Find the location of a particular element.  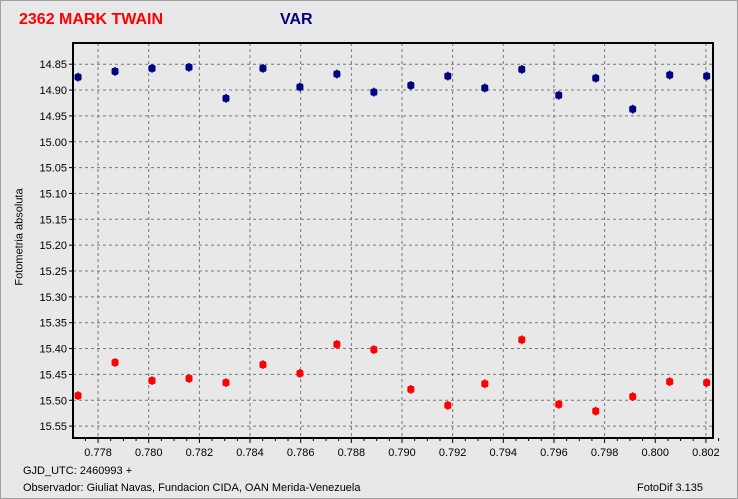

y-tick-label: 15.45 is located at coordinates (53, 375).